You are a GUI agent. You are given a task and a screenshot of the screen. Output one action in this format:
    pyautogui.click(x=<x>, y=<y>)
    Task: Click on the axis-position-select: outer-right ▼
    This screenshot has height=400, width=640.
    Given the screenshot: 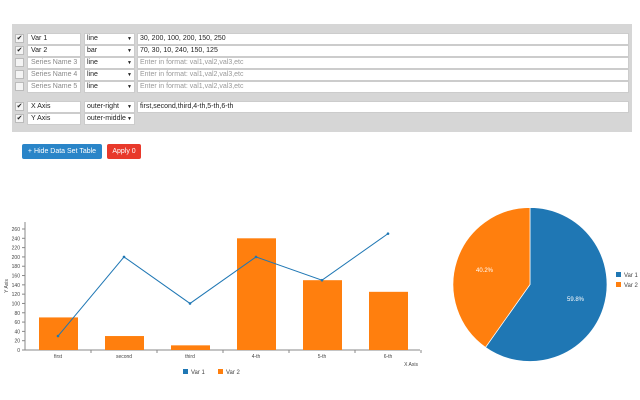 What is the action you would take?
    pyautogui.click(x=109, y=106)
    